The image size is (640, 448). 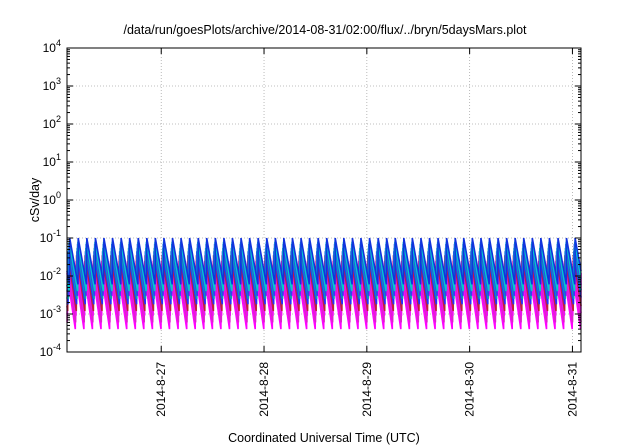 What do you see at coordinates (58, 119) in the screenshot?
I see `y-tick-exponent: 2` at bounding box center [58, 119].